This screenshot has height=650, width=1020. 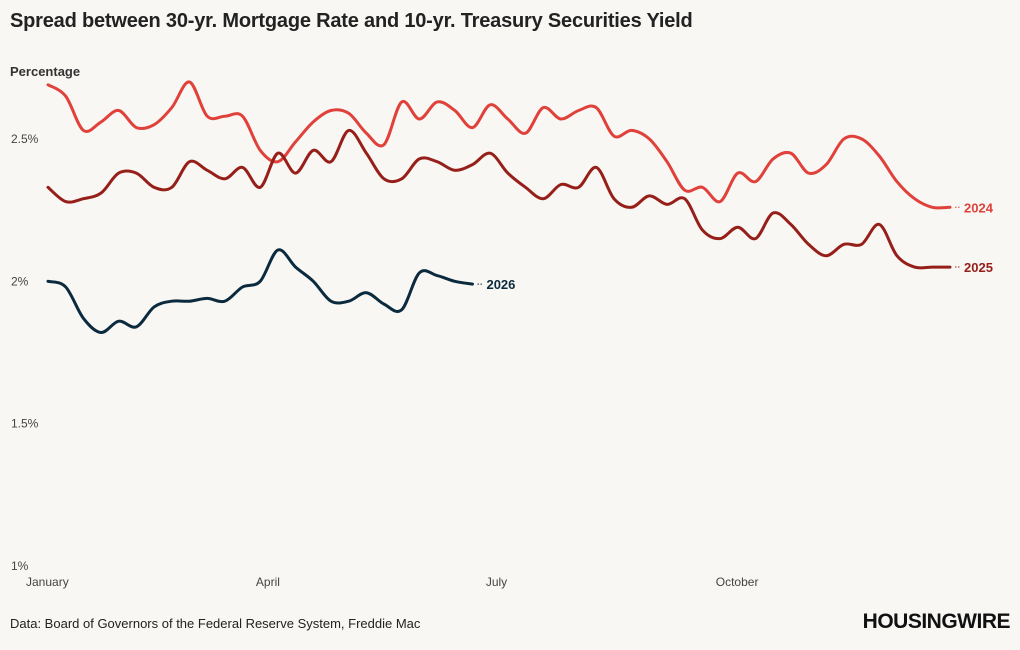 What do you see at coordinates (25, 139) in the screenshot?
I see `y-tick-label: 2.5%` at bounding box center [25, 139].